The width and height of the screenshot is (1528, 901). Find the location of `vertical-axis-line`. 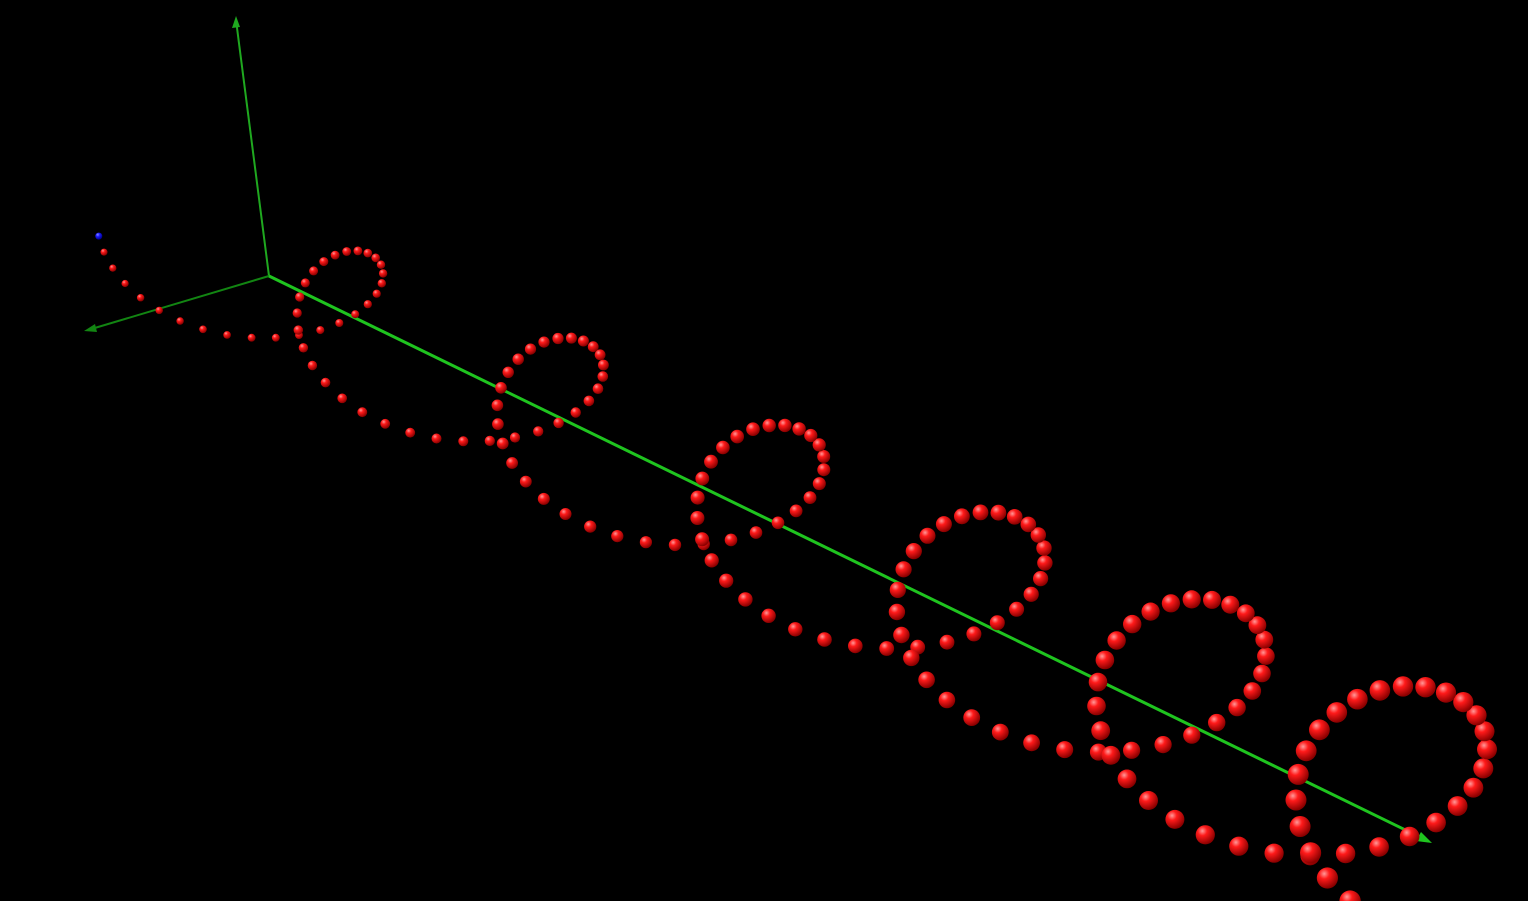

vertical-axis-line is located at coordinates (252, 148).